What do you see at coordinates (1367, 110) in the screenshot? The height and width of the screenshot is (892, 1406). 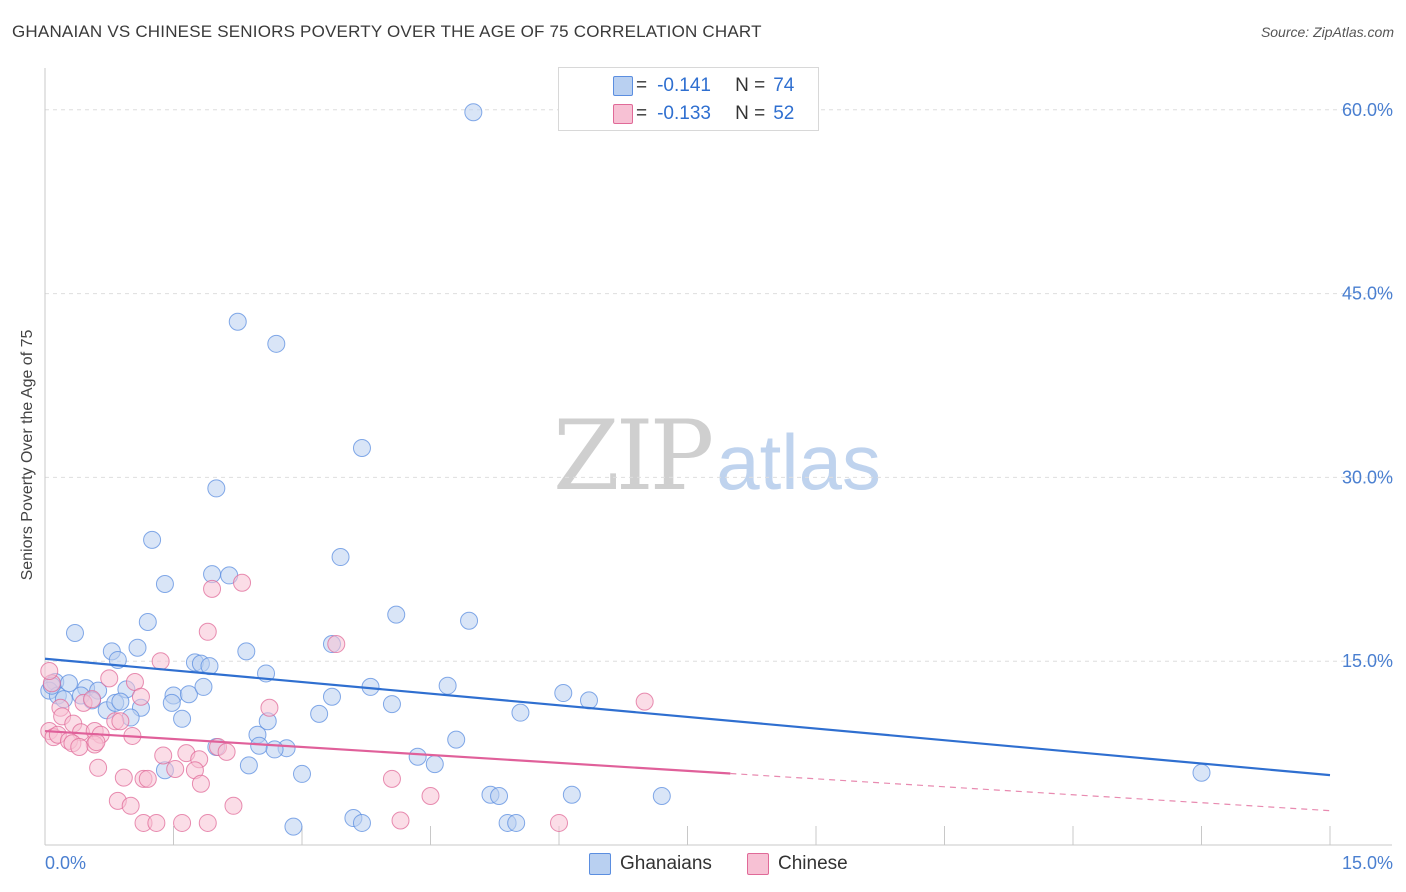 I see `y-tick-label: 60.0%` at bounding box center [1367, 110].